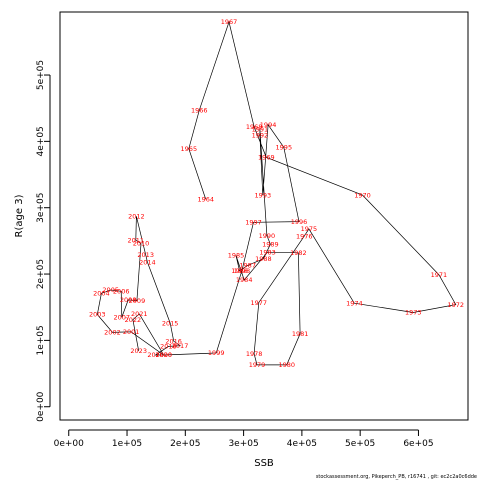 Image resolution: width=480 pixels, height=480 pixels. I want to click on point-label-1998: 1998, so click(242, 271).